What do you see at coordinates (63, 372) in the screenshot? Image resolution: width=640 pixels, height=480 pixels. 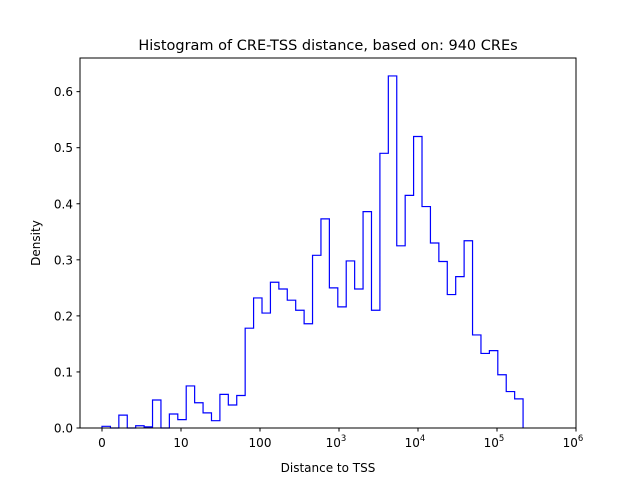 I see `y-tick-label: 0.1` at bounding box center [63, 372].